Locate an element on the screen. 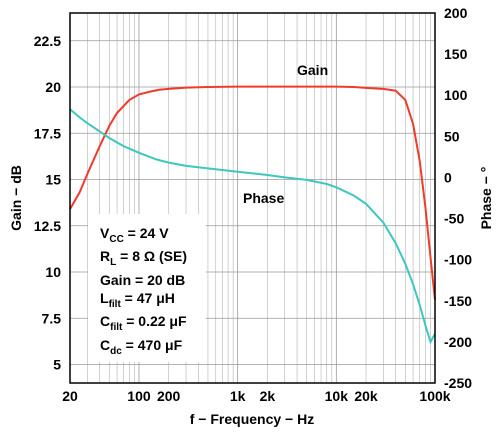  condition-cfilt: Cfilt = 0.22 μF is located at coordinates (143, 323).